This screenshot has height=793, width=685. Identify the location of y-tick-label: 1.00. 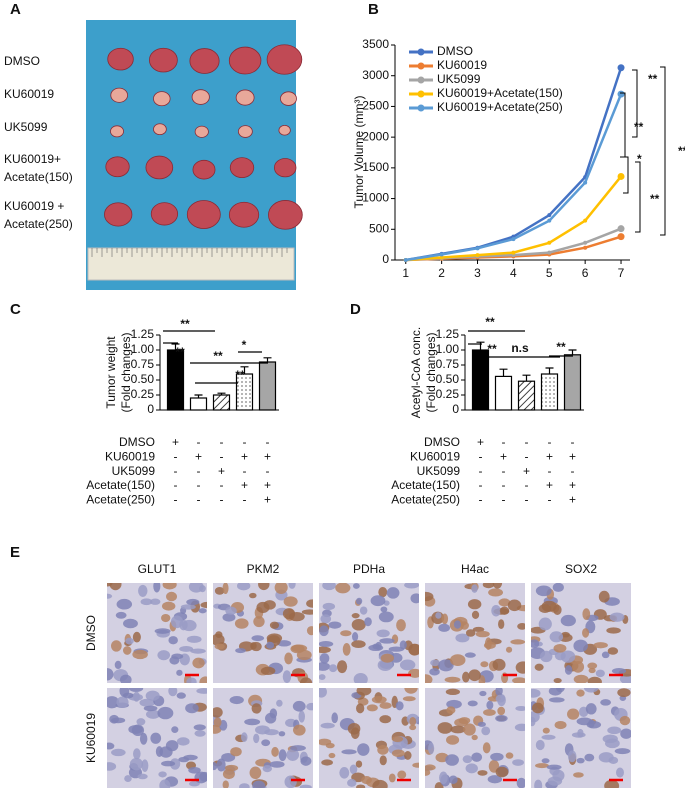
(448, 349).